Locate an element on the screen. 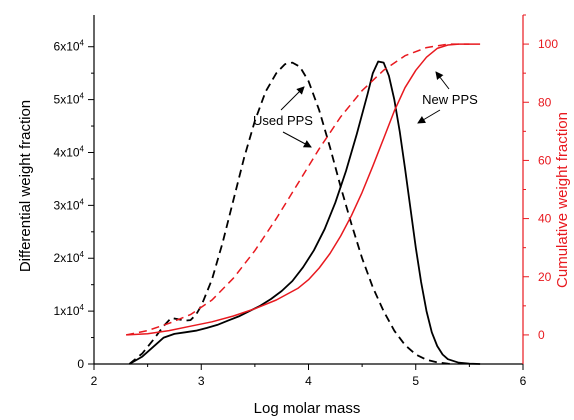 Image resolution: width=574 pixels, height=420 pixels. y-right-tick-label: 0 is located at coordinates (541, 335).